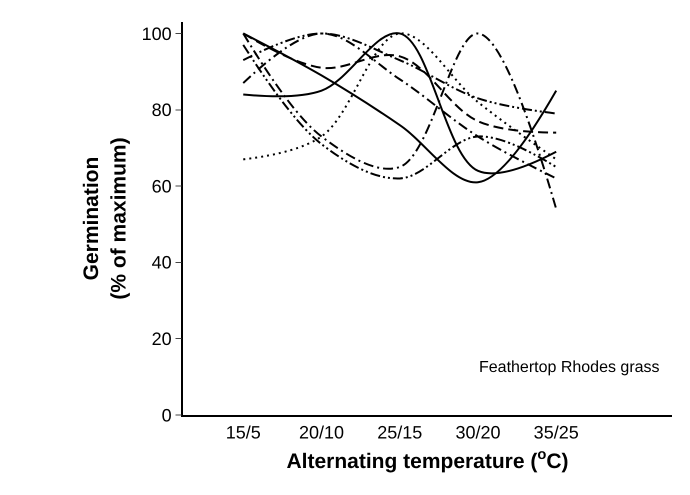 The height and width of the screenshot is (495, 690). What do you see at coordinates (556, 432) in the screenshot?
I see `x-tick-label: 35/25` at bounding box center [556, 432].